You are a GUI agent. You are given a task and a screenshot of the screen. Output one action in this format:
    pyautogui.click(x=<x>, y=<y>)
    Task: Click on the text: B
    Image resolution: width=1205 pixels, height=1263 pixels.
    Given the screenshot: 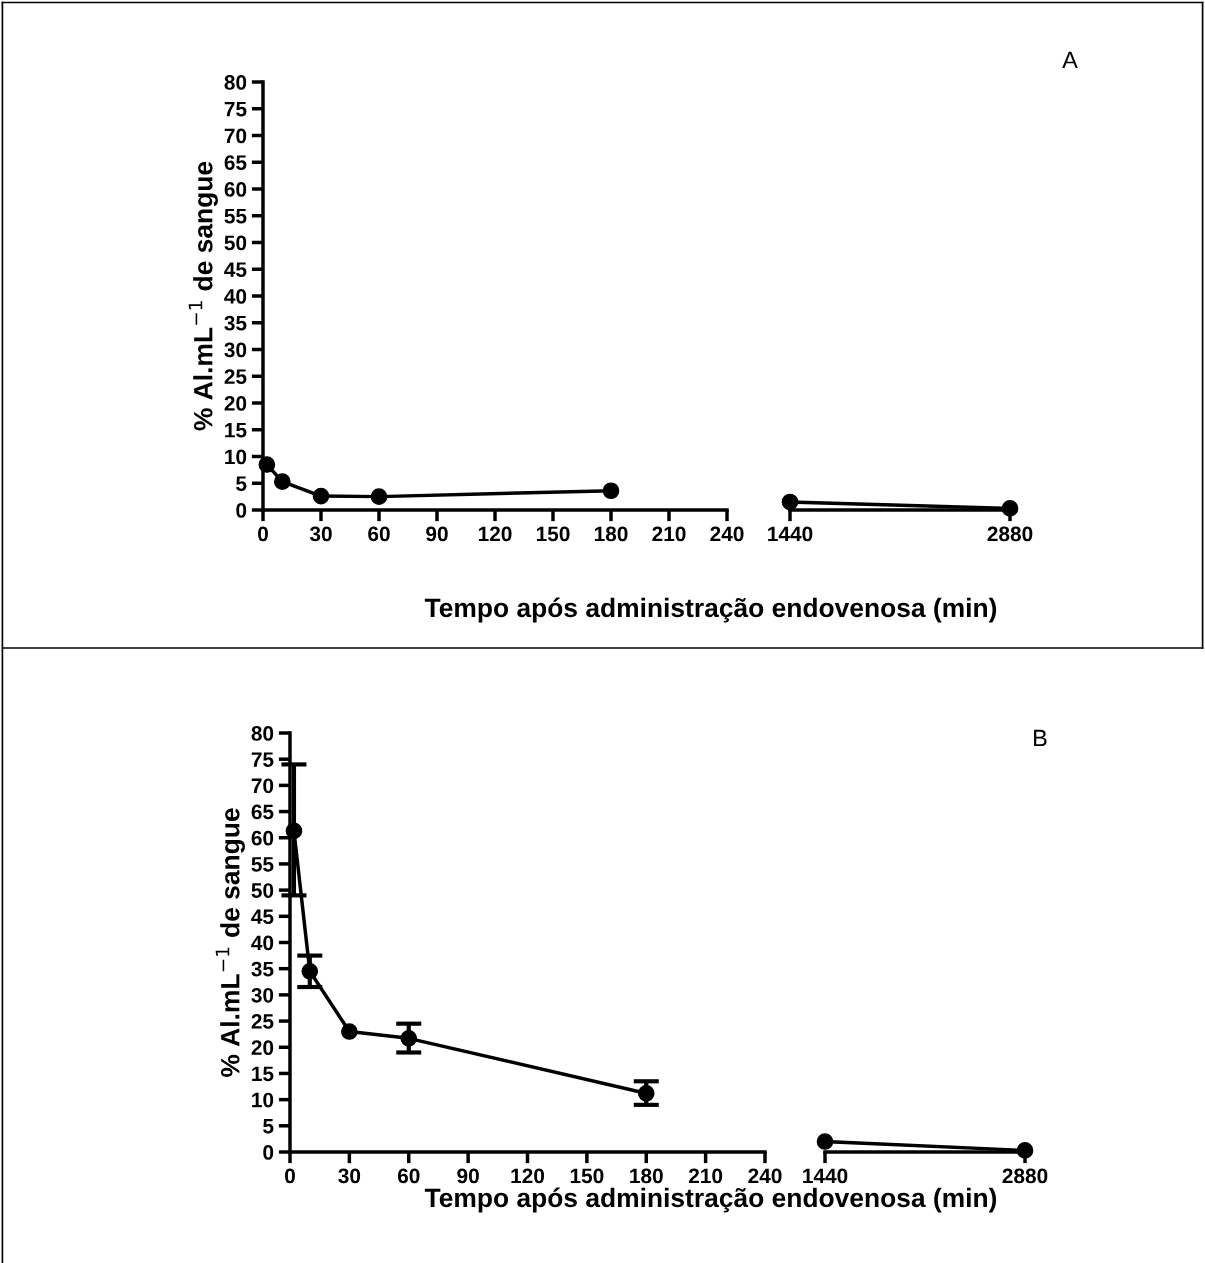 What is the action you would take?
    pyautogui.click(x=1040, y=738)
    